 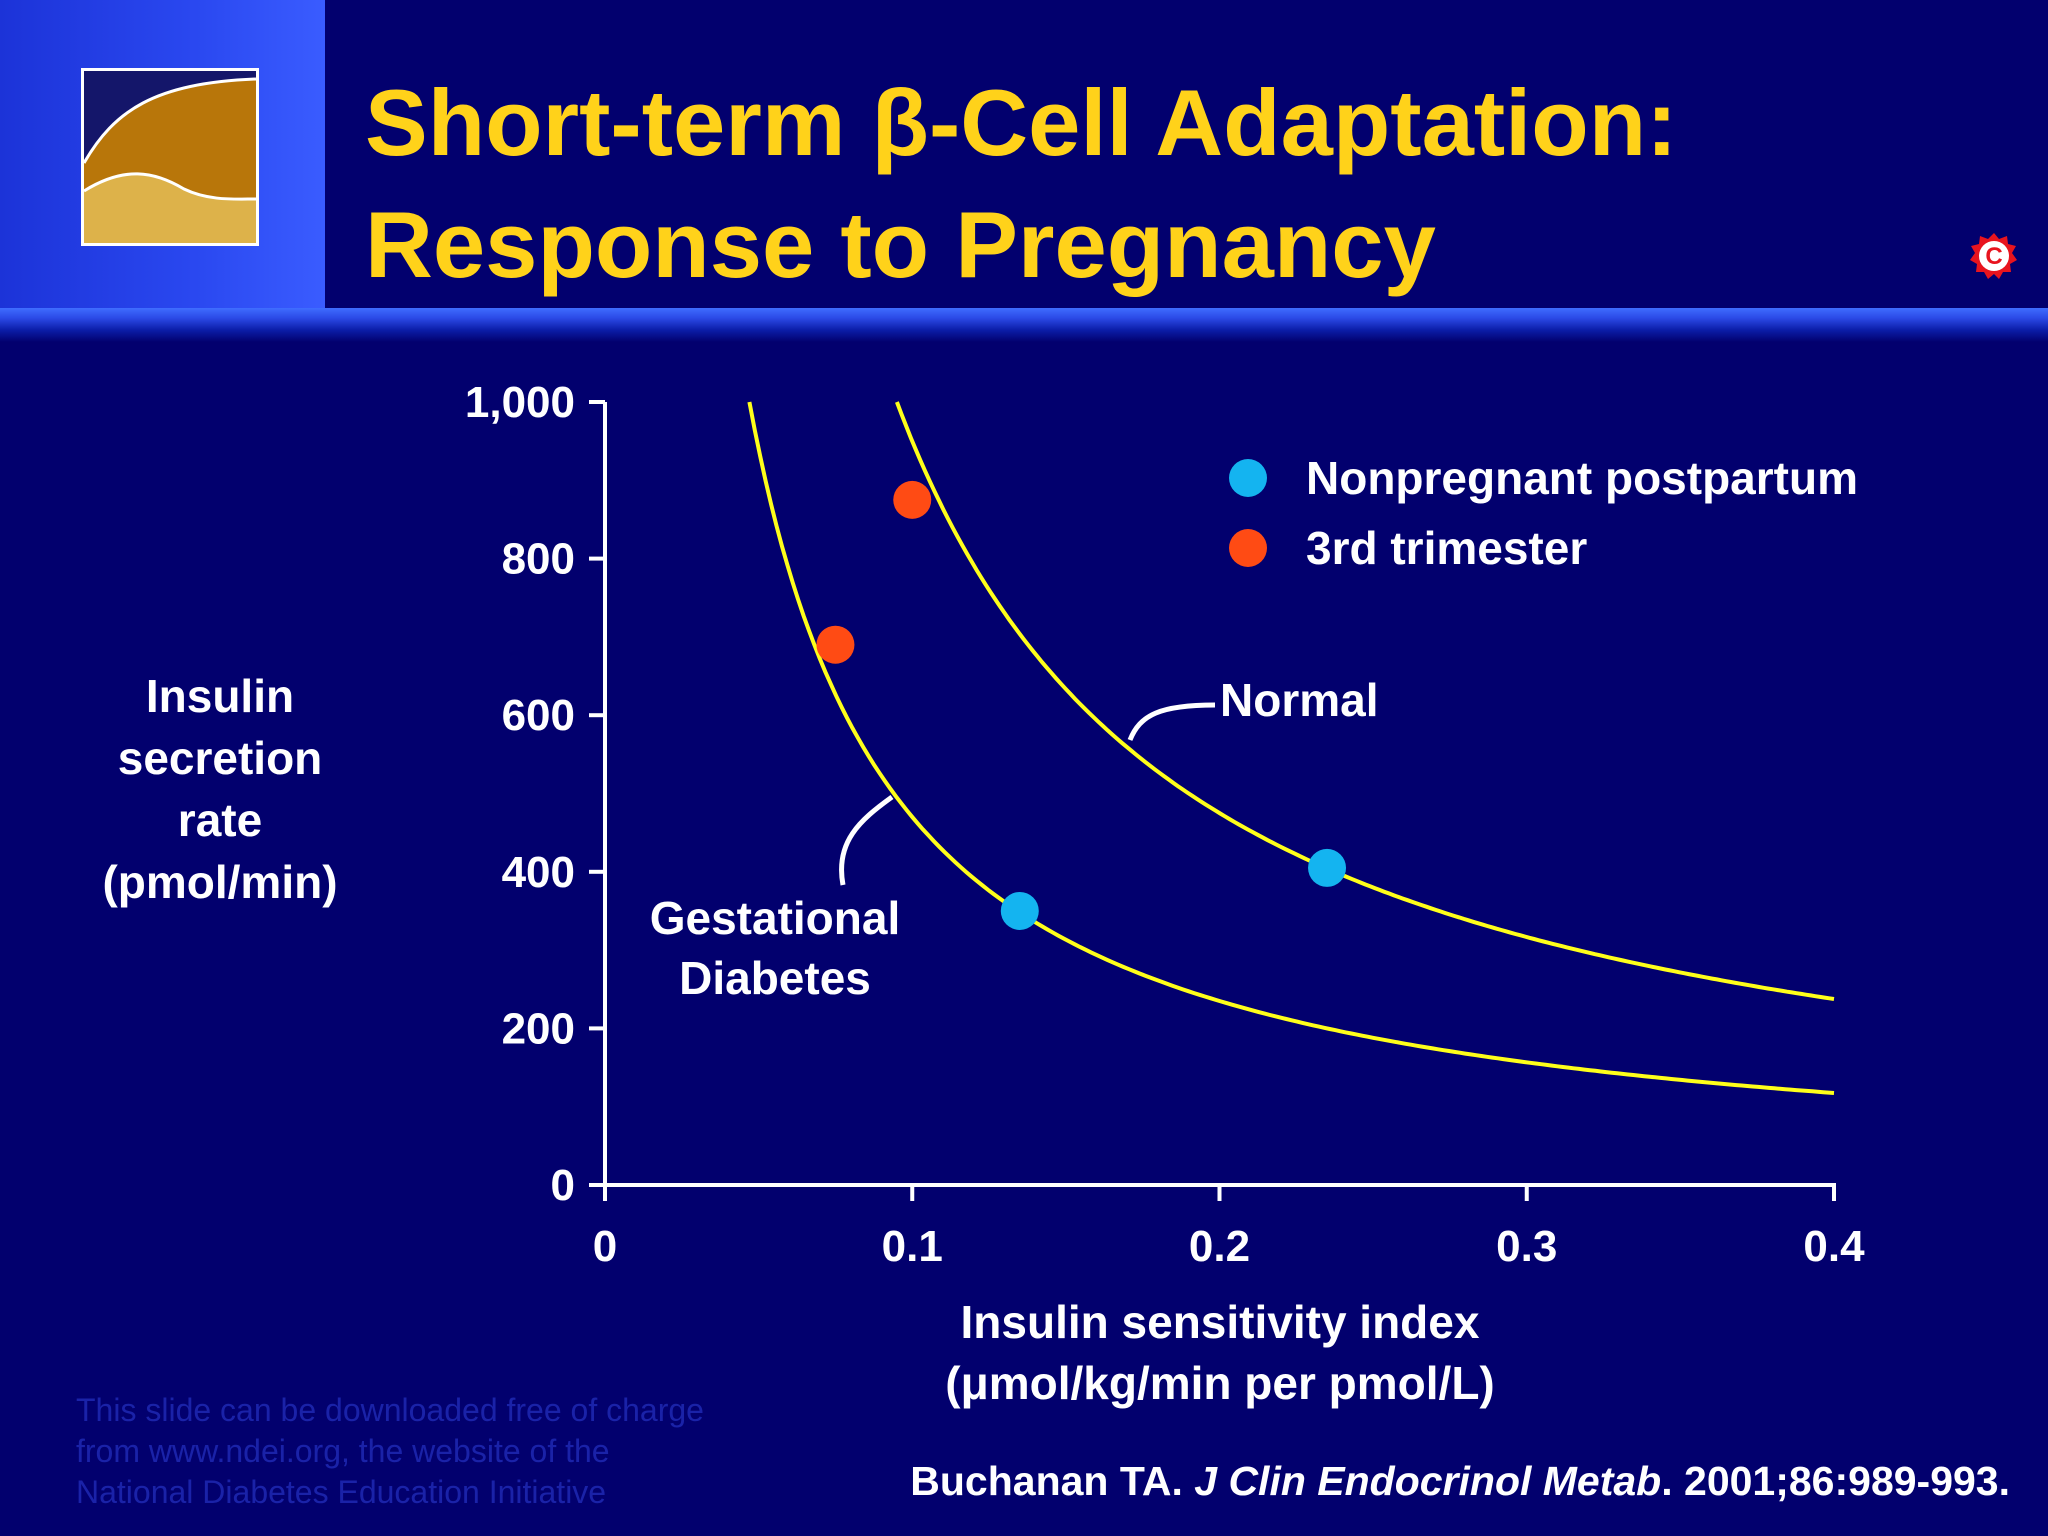 What do you see at coordinates (343, 1451) in the screenshot?
I see `download-note-line: from www.ndei.org, the website of the` at bounding box center [343, 1451].